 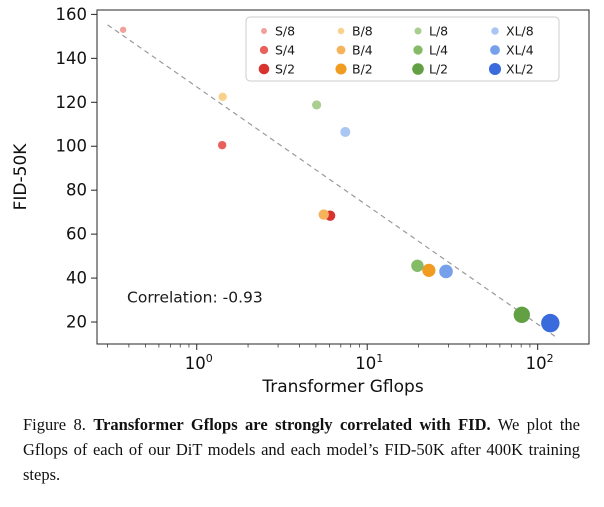 What do you see at coordinates (522, 314) in the screenshot?
I see `point-L/2` at bounding box center [522, 314].